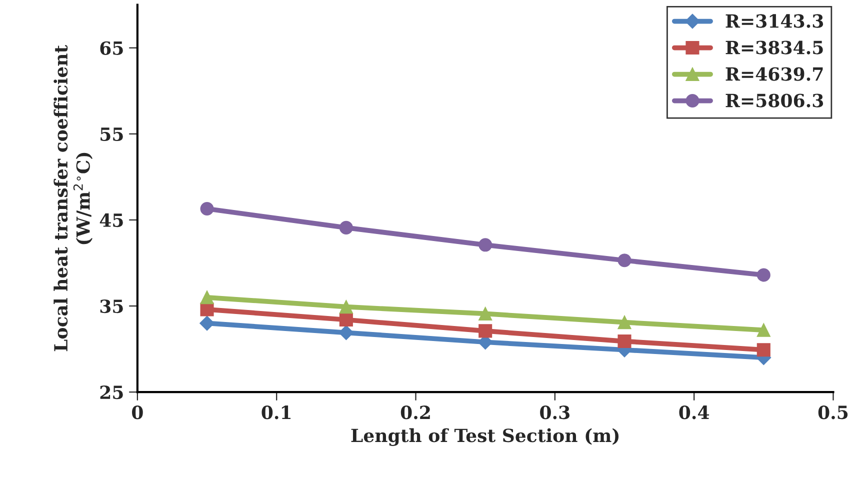 This screenshot has width=859, height=484. Describe the element at coordinates (775, 21) in the screenshot. I see `legend-label: R=3143.3` at that location.